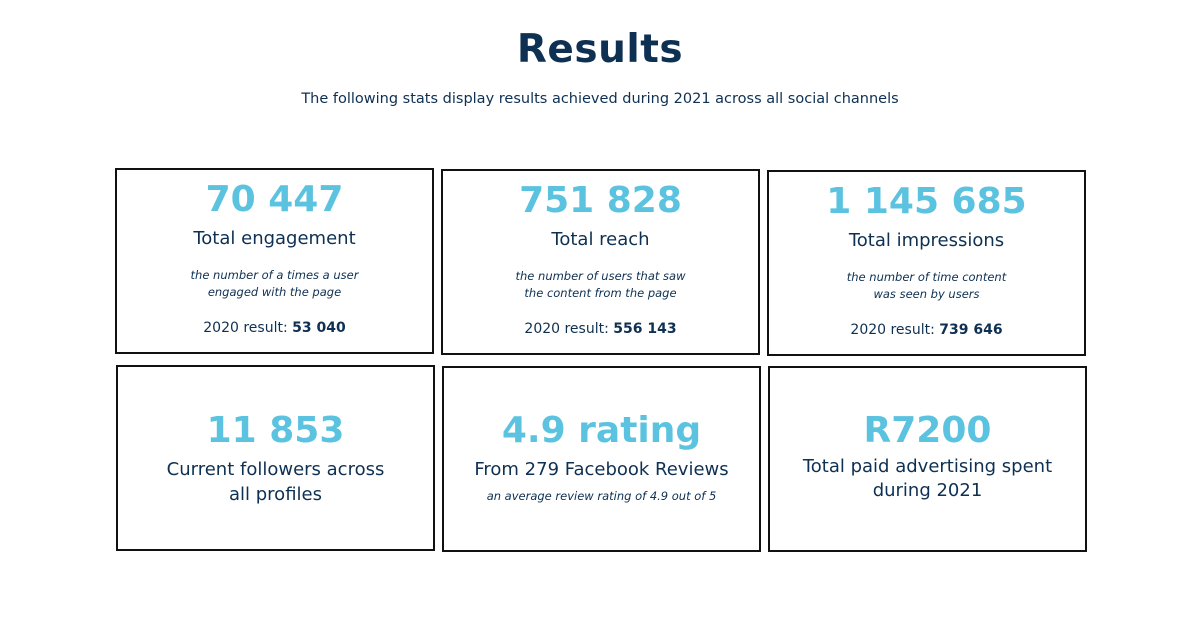  Describe the element at coordinates (275, 469) in the screenshot. I see `stat-label-line-1: Current followers across` at that location.